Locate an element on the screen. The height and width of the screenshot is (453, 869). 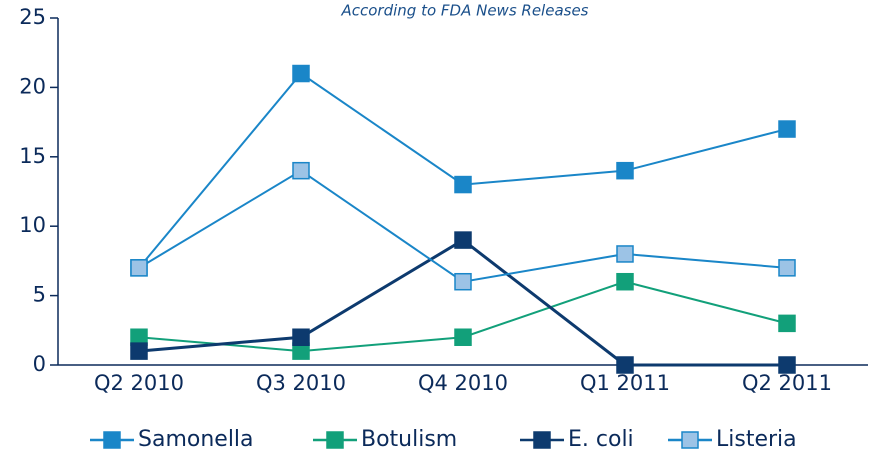
y-tick-label: 5 is located at coordinates (39, 295).